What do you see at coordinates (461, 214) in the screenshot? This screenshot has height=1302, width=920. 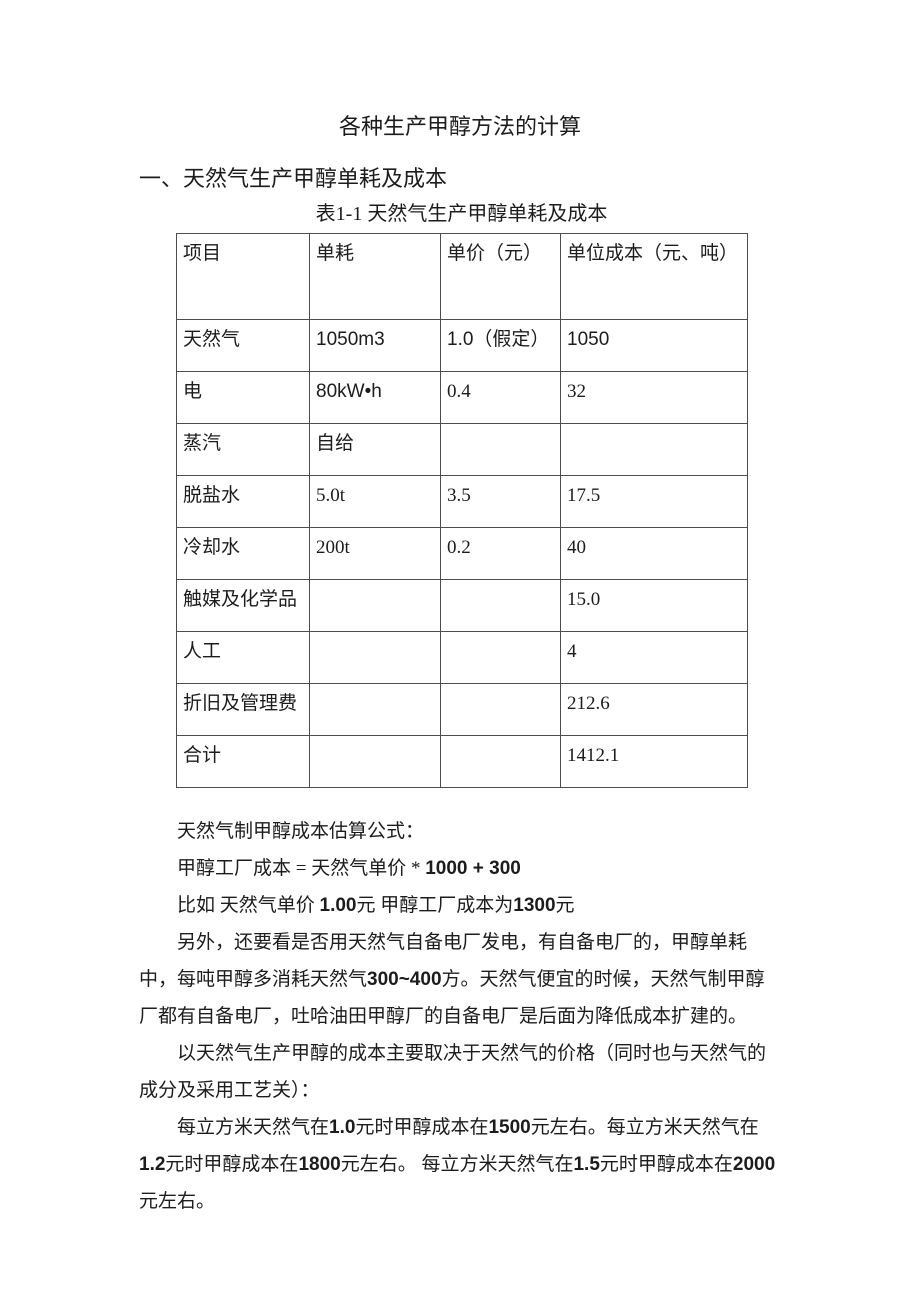 I see `table-caption: 表1-1 天然气生产甲醇单耗及成本` at bounding box center [461, 214].